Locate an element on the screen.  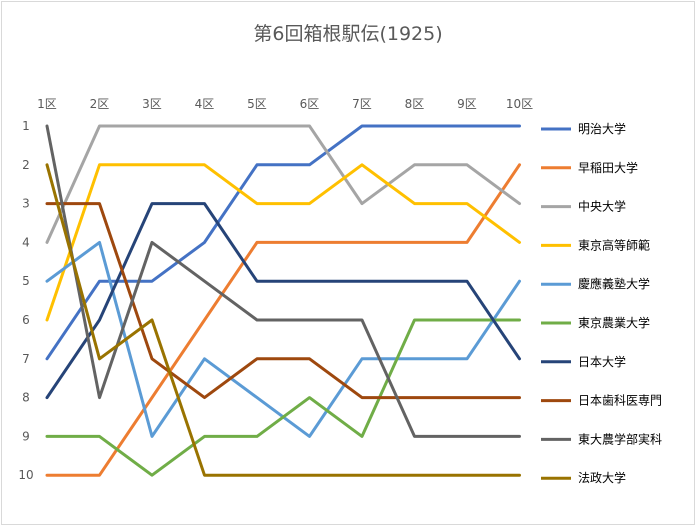
x-tick-label: 3区 is located at coordinates (152, 104).